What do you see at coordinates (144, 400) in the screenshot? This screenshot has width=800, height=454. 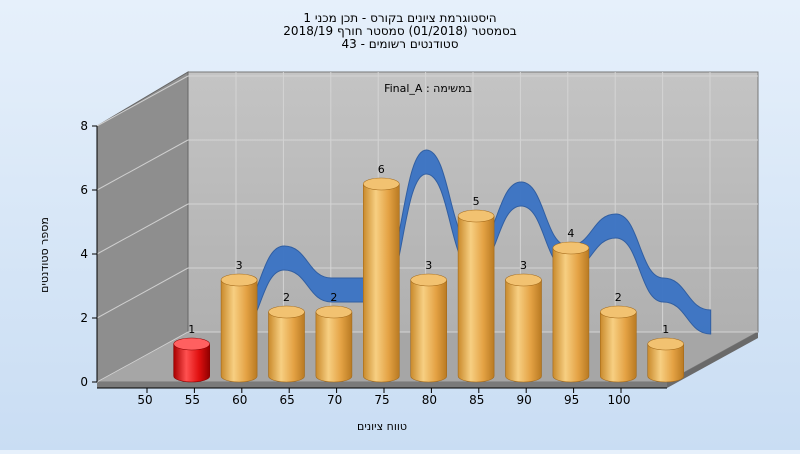 I see `x-tick-label: 50` at bounding box center [144, 400].